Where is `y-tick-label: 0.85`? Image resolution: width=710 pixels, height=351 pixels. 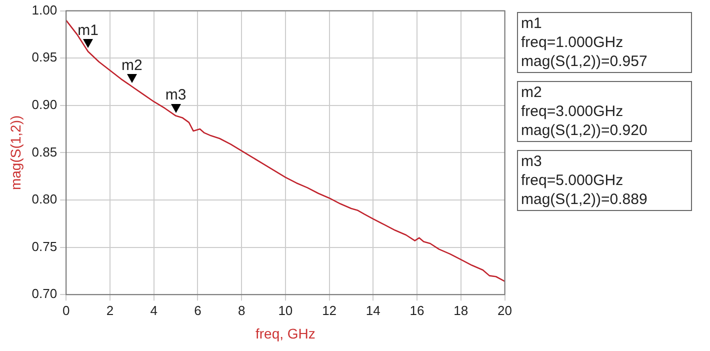 y-tick-label: 0.85 is located at coordinates (45, 152).